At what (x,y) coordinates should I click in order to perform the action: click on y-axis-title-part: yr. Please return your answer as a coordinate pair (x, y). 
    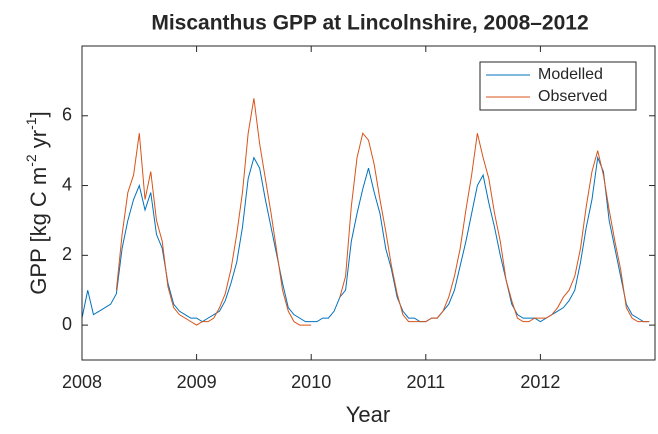
    Looking at the image, I should click on (38, 142).